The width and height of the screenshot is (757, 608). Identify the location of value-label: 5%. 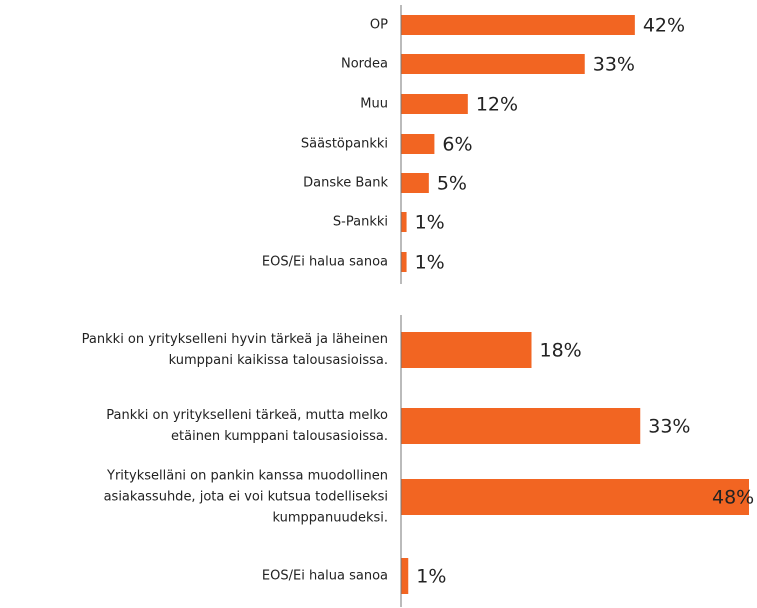
(452, 184).